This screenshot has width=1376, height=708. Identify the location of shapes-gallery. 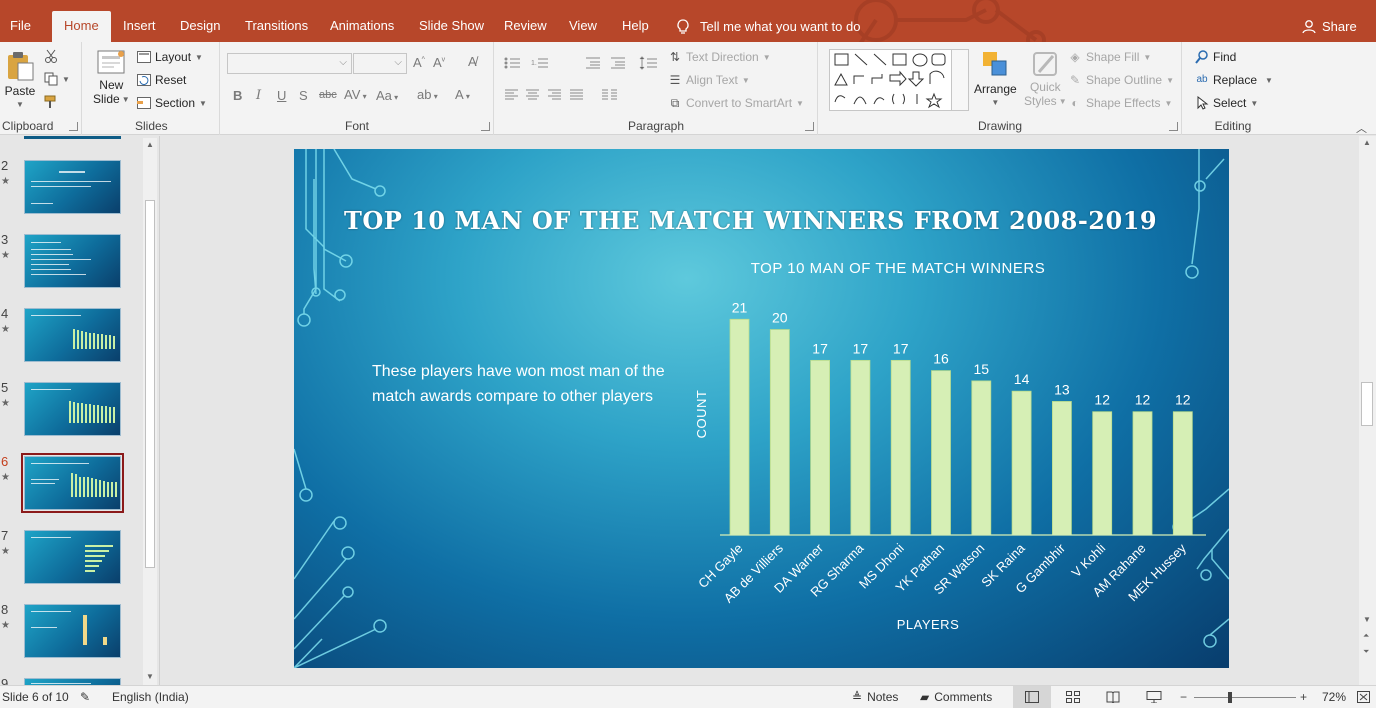
(894, 80).